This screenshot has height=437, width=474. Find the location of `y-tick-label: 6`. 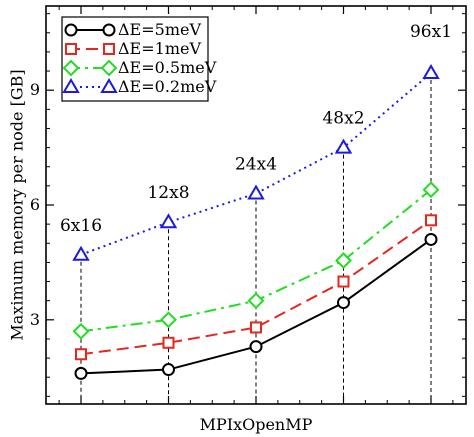

y-tick-label: 6 is located at coordinates (35, 204).